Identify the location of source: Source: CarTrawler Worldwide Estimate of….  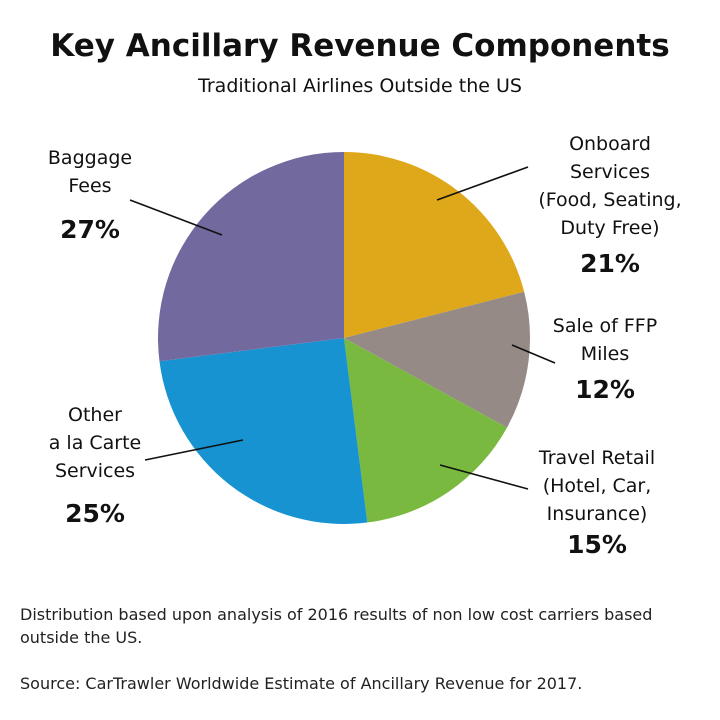
(301, 683).